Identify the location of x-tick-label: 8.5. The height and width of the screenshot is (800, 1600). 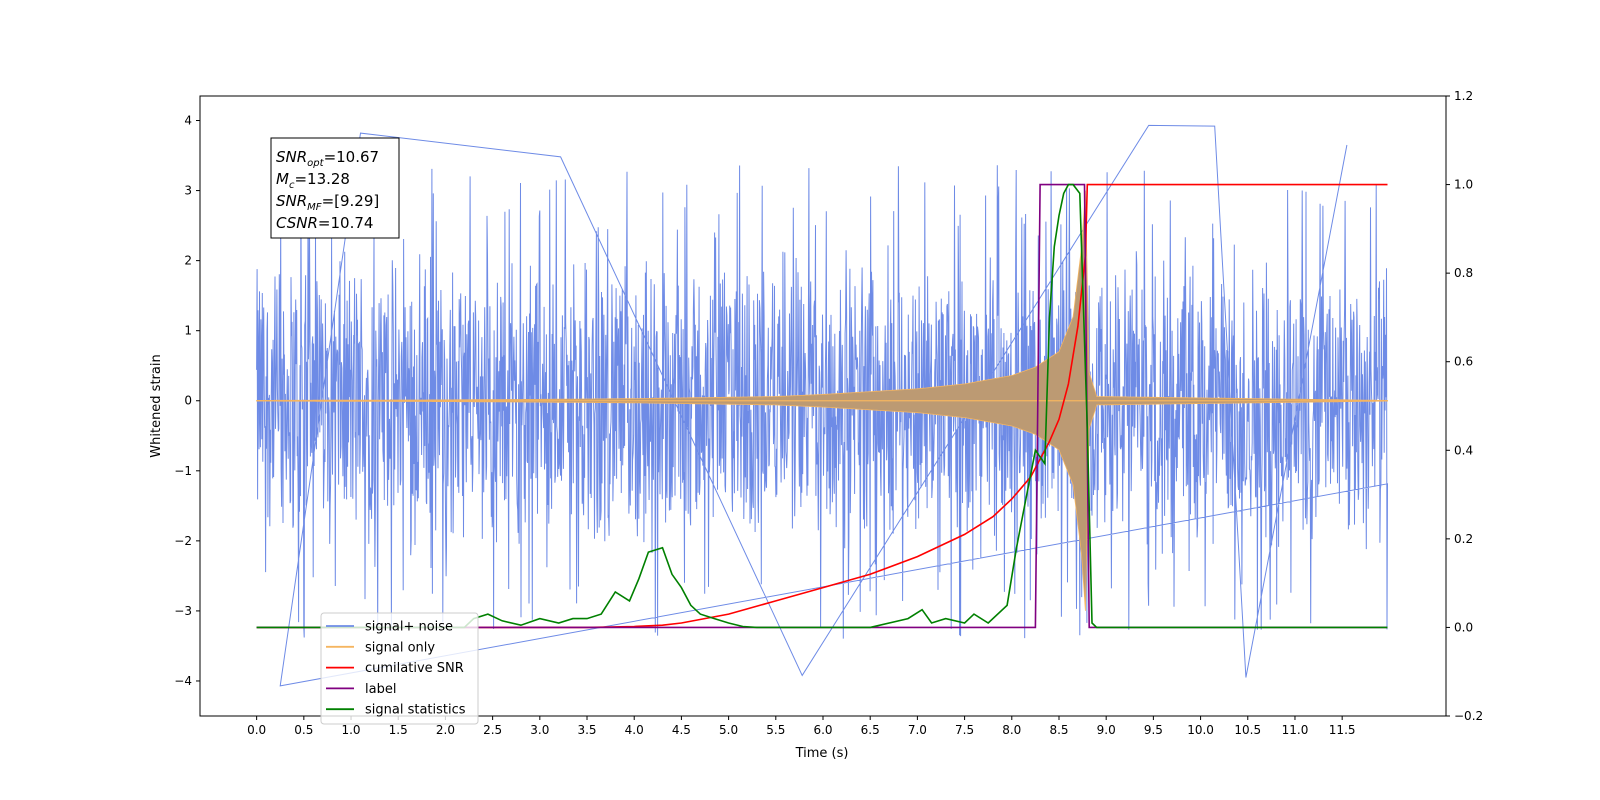
(1058, 730).